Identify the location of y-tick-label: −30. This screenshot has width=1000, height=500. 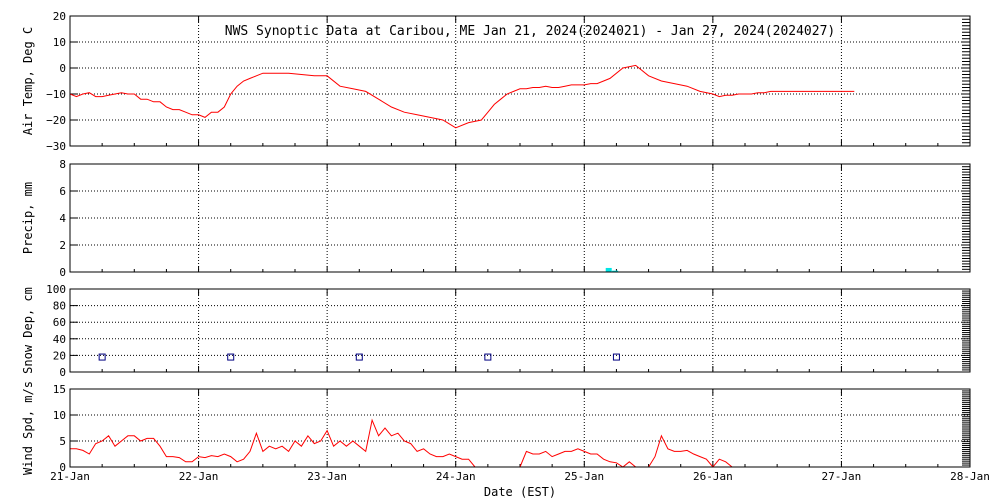
(56, 146).